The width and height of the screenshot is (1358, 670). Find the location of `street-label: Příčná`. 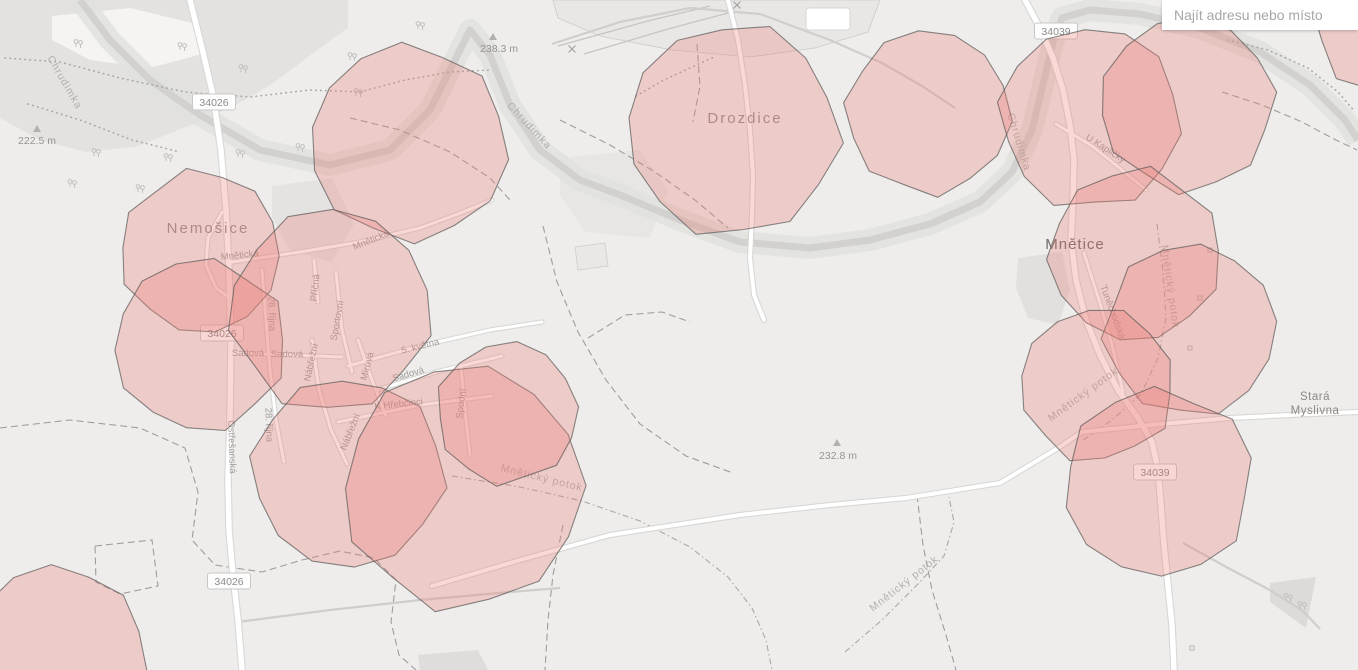

street-label: Příčná is located at coordinates (316, 287).